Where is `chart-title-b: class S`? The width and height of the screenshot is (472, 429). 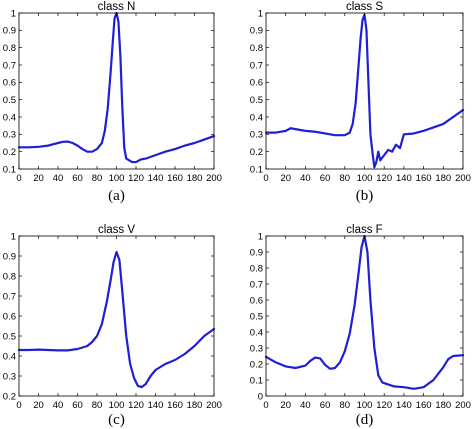 chart-title-b: class S is located at coordinates (364, 7).